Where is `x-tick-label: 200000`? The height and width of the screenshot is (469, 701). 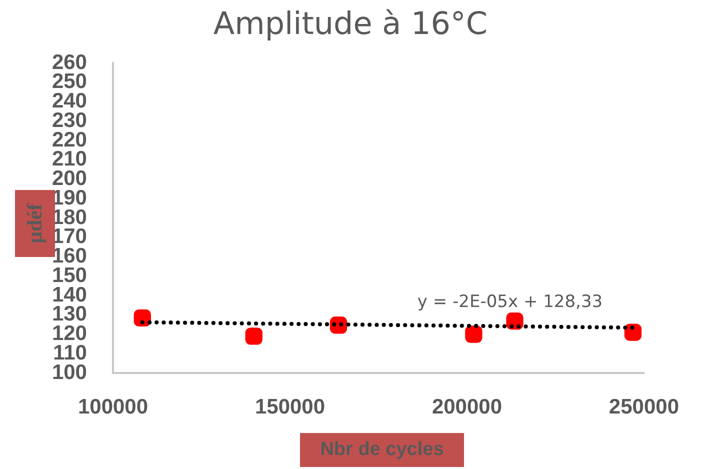 x-tick-label: 200000 is located at coordinates (467, 406).